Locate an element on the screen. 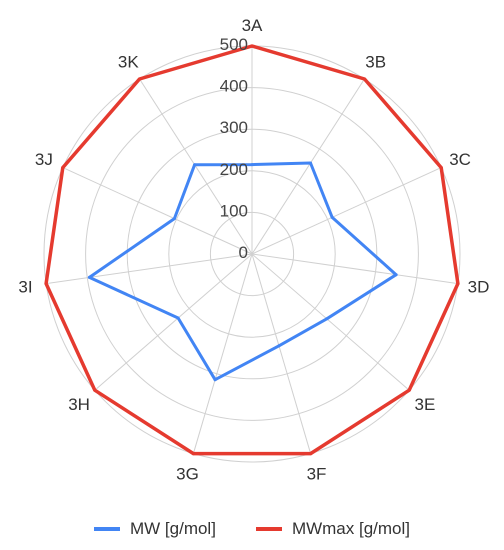 This screenshot has height=550, width=504. series-1-point-3H is located at coordinates (95, 390).